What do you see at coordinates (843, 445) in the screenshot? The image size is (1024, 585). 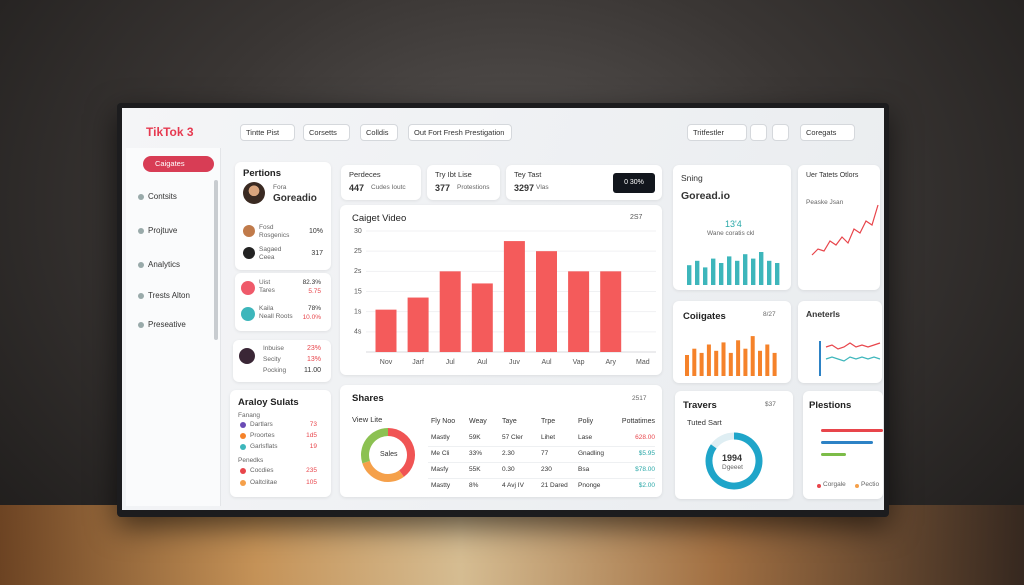 I see `plestions-card: Plestions Corgale Pectio` at bounding box center [843, 445].